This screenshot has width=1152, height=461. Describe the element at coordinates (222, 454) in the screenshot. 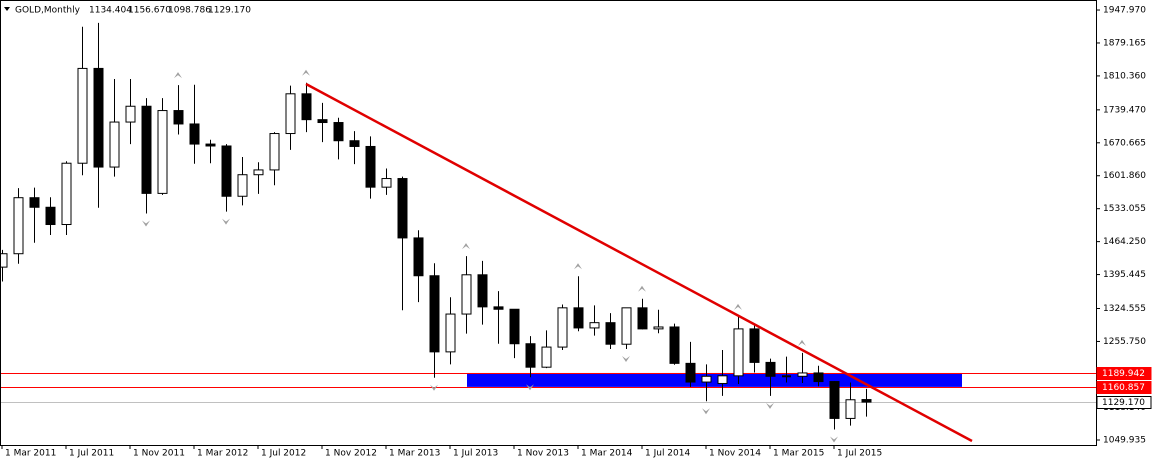

I see `x-tick-label: 1 Mar 2012` at that location.